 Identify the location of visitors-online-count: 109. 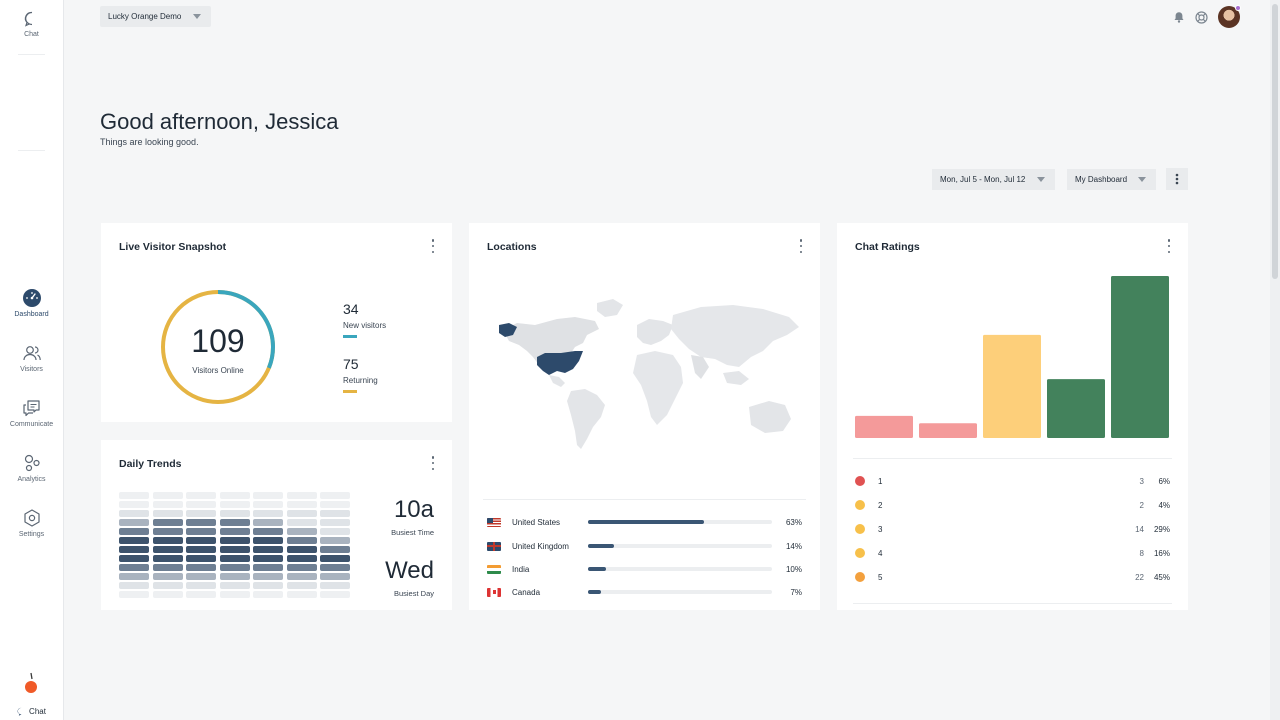
(218, 341).